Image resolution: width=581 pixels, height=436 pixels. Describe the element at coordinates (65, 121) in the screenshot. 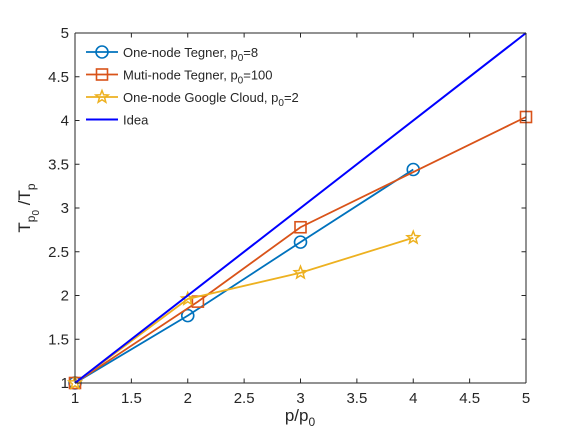

I see `y-tick-label: 4` at that location.